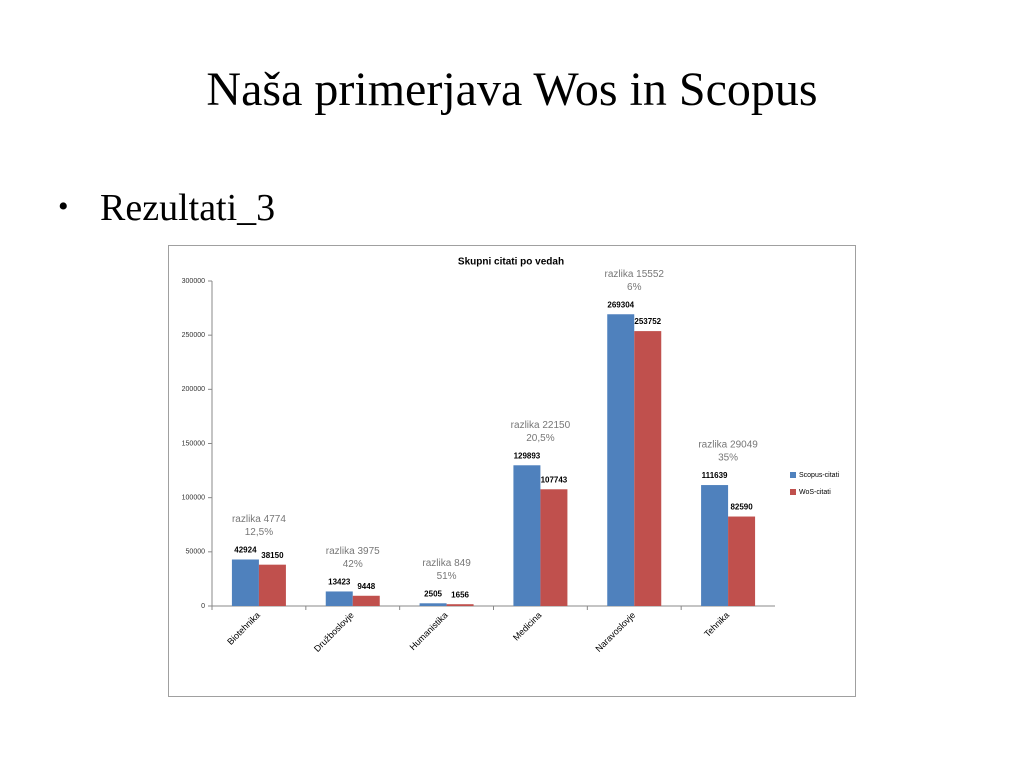 Image resolution: width=1024 pixels, height=768 pixels. What do you see at coordinates (512, 89) in the screenshot?
I see `slide-title: Naša primerjava Wos in Scopus` at bounding box center [512, 89].